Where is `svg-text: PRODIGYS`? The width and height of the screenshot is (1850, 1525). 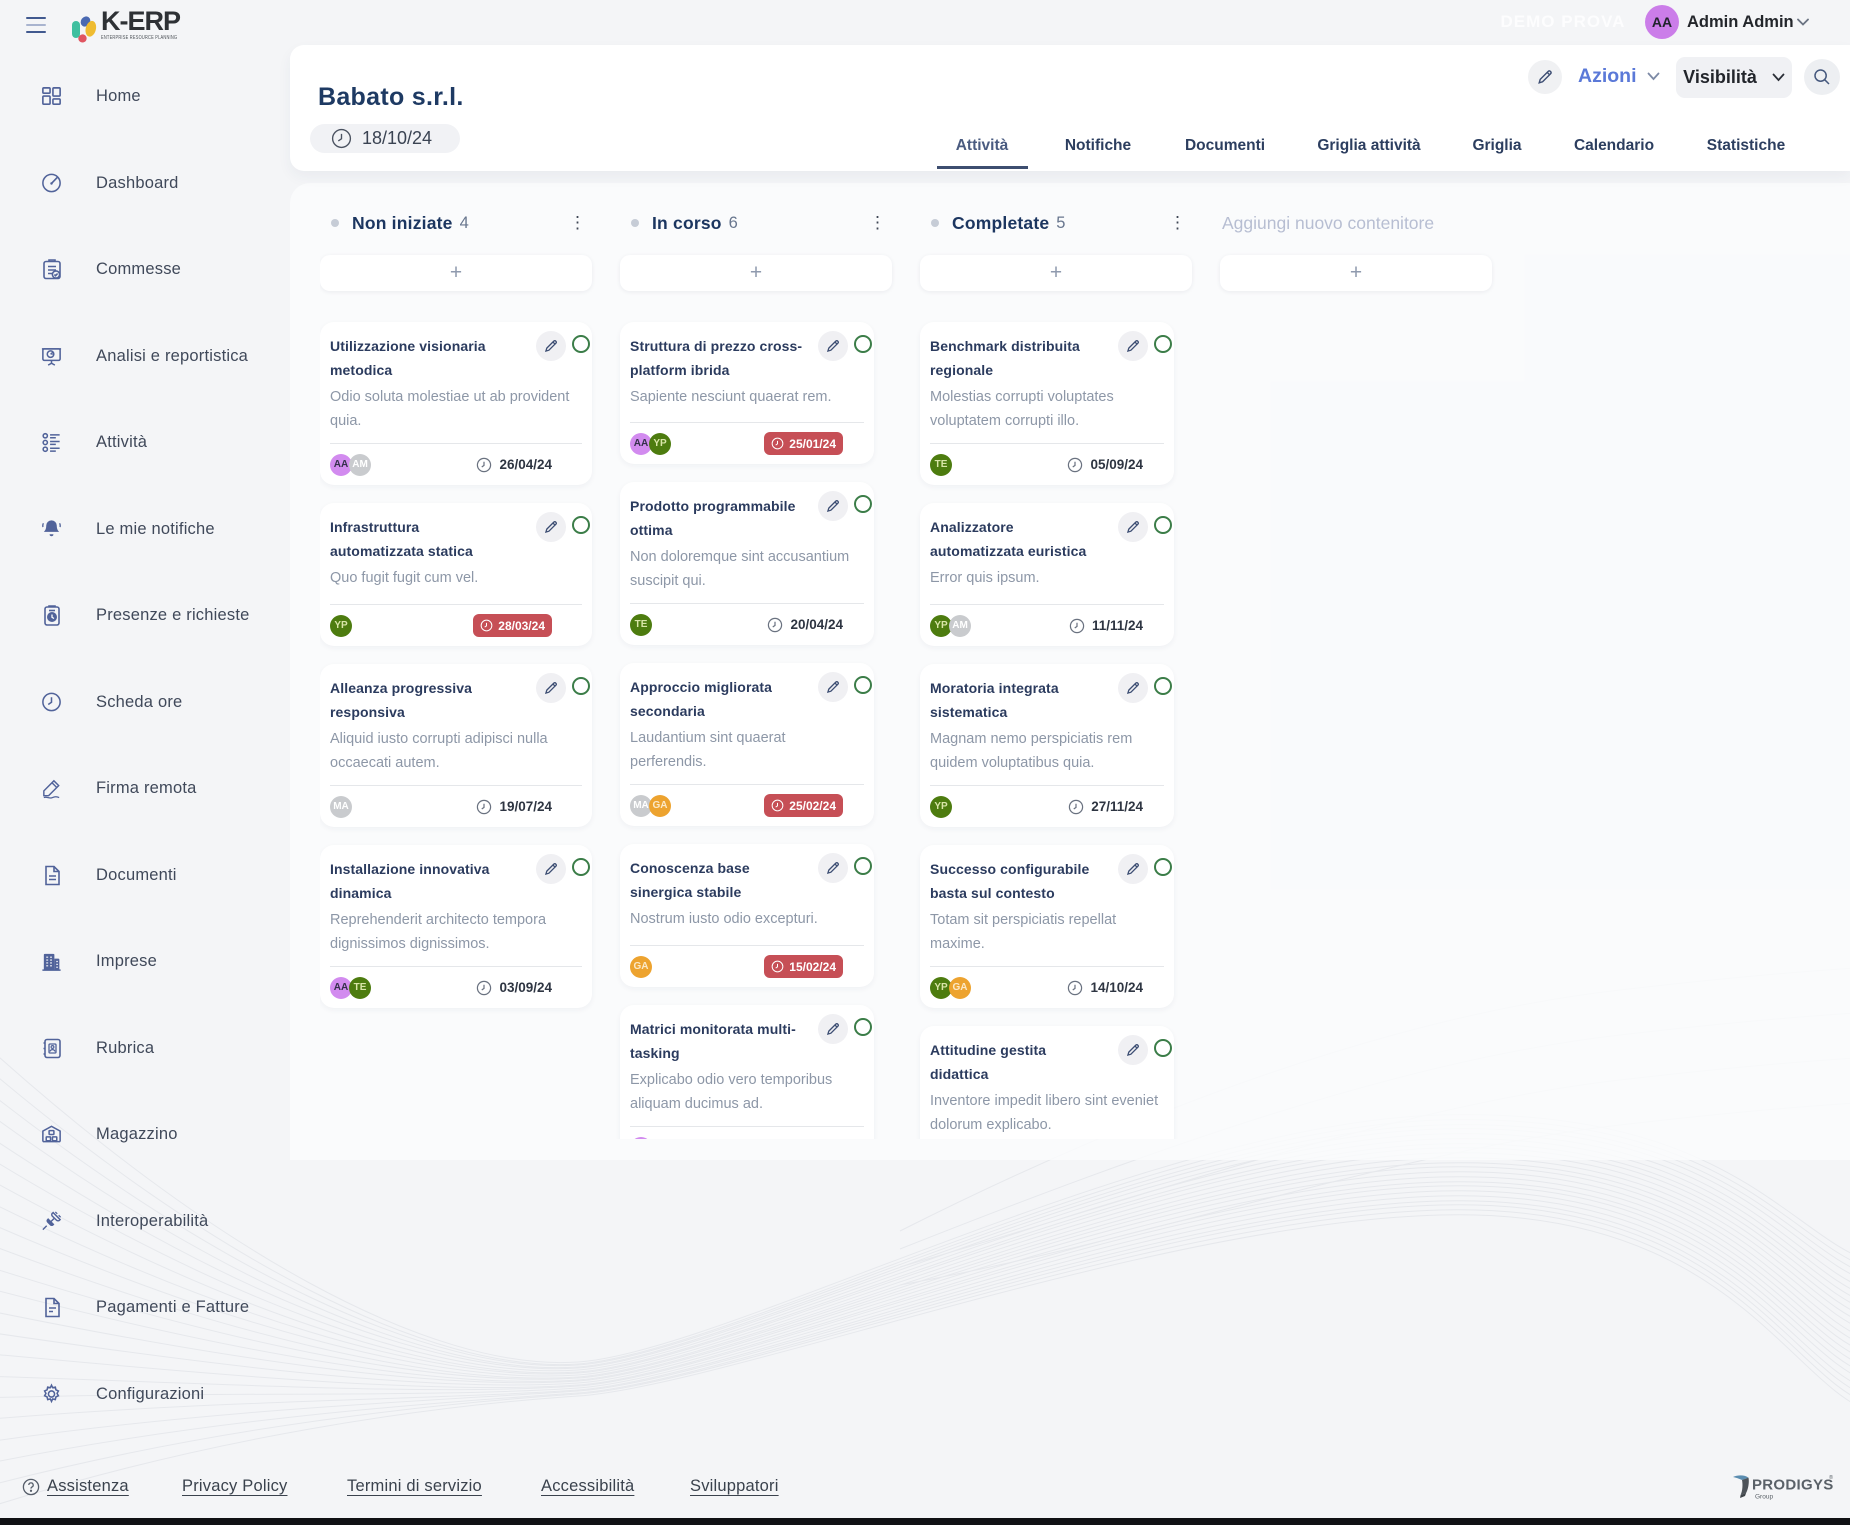 svg-text: PRODIGYS is located at coordinates (1793, 1485).